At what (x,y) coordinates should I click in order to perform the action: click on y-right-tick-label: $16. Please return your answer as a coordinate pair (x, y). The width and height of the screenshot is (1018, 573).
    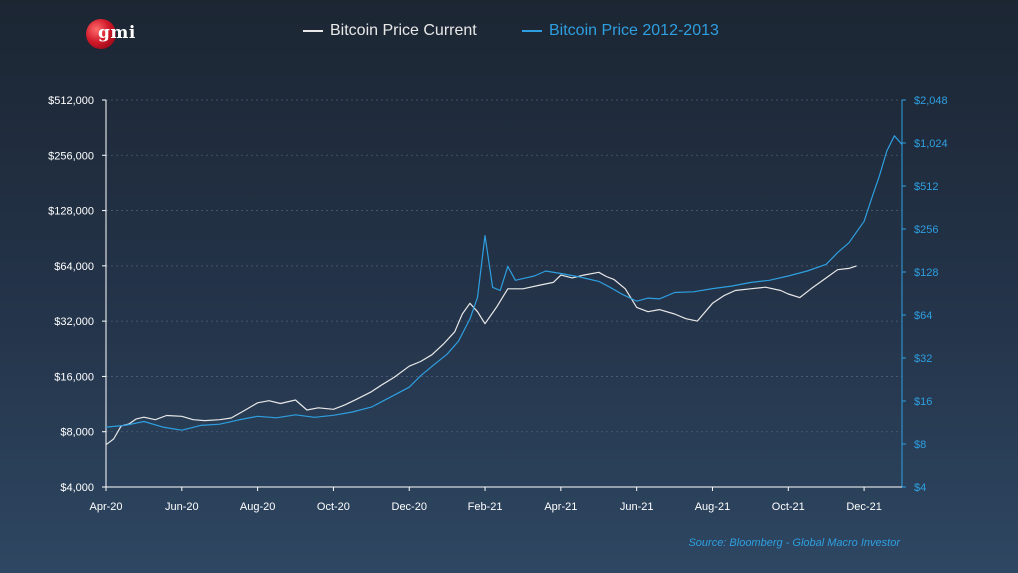
    Looking at the image, I should click on (923, 402).